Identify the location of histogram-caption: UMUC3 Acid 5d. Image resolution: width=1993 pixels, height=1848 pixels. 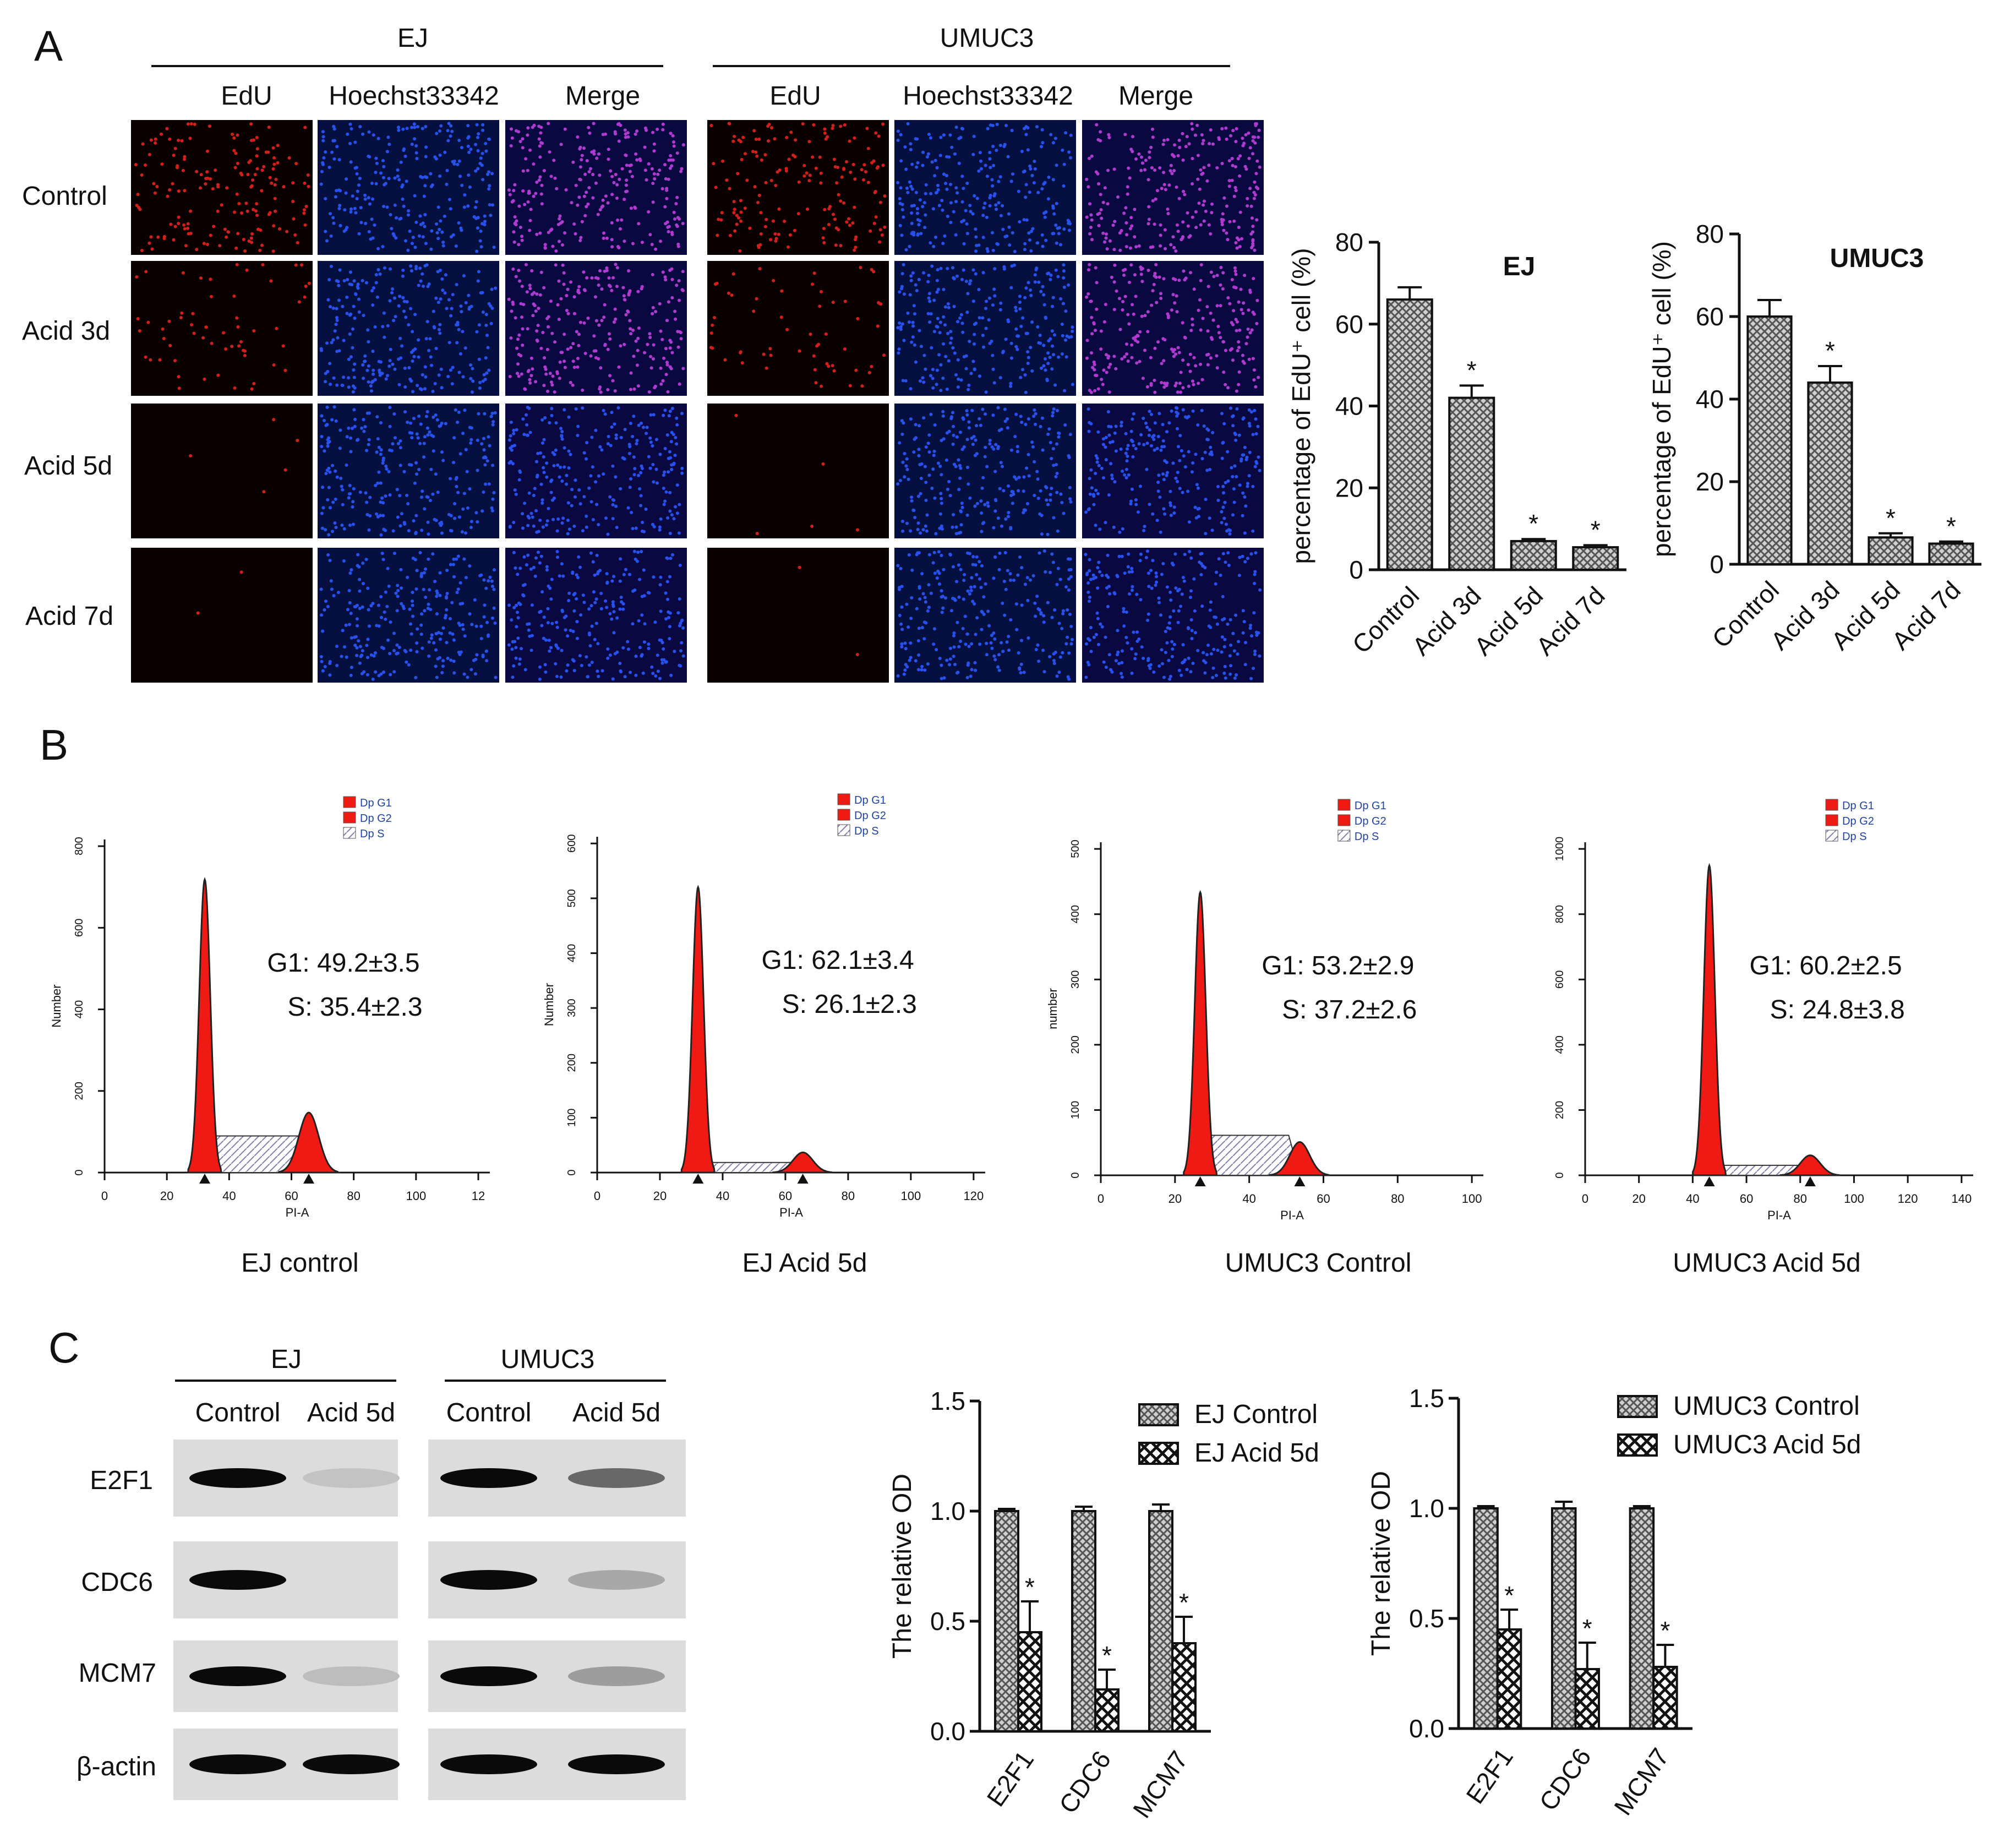
(1766, 1263).